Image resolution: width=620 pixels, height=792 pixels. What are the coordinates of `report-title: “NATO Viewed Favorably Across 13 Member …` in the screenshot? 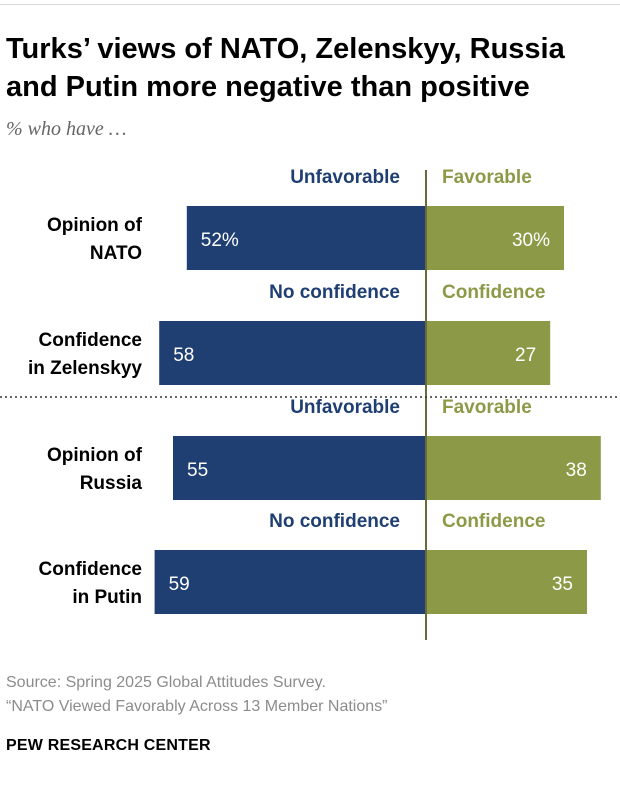 It's located at (197, 706).